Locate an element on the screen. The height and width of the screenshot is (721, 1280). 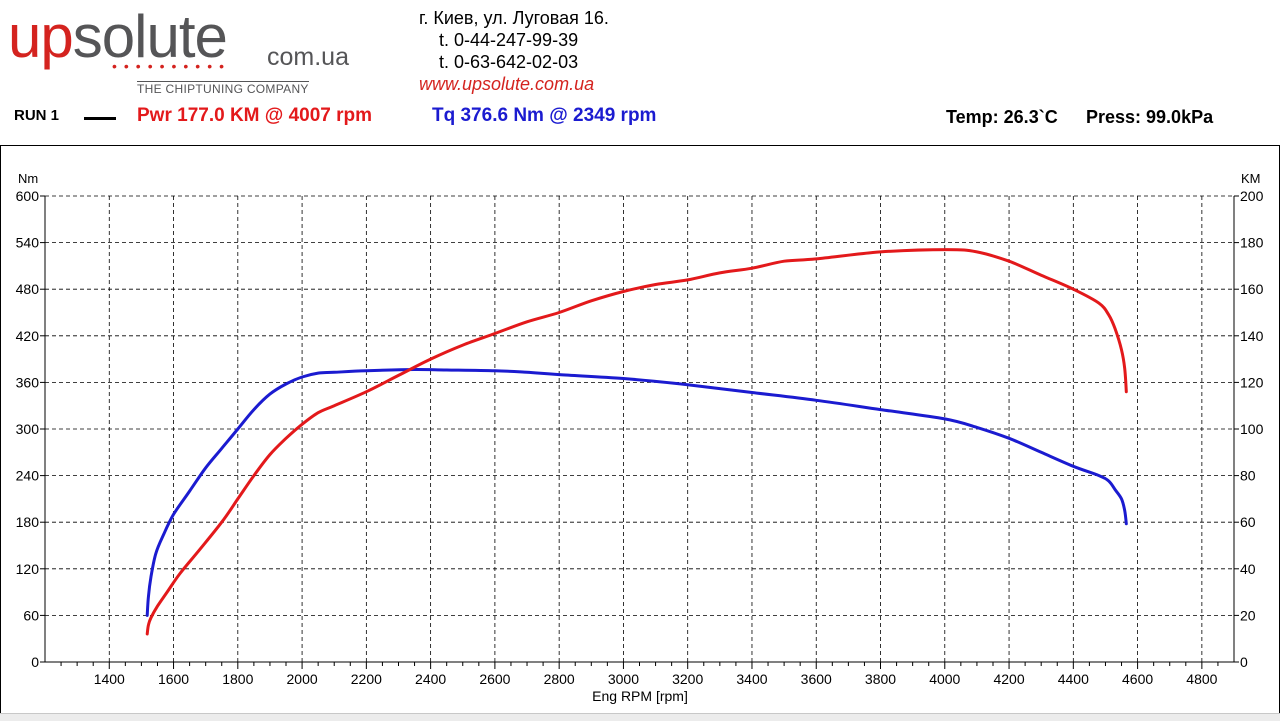
x-tick-label: 3400 is located at coordinates (751, 679).